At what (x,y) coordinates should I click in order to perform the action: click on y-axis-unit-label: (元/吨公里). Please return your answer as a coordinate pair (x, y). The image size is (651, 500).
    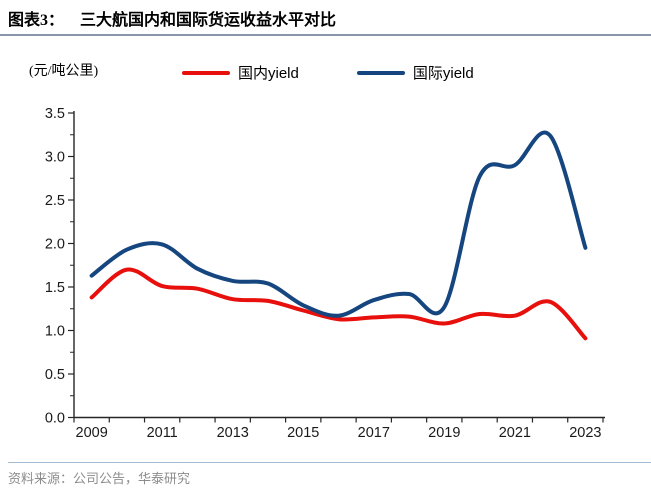
    Looking at the image, I should click on (64, 71).